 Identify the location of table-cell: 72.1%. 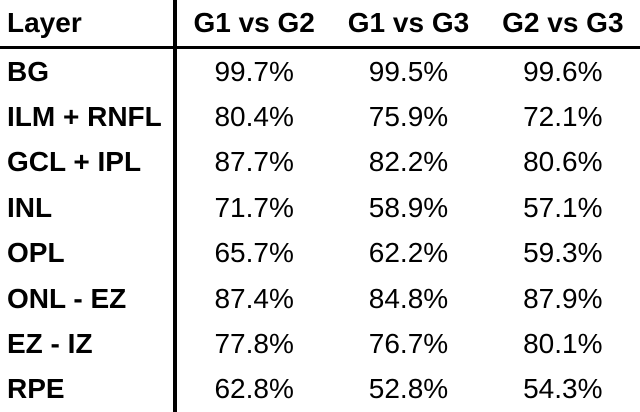
(563, 117).